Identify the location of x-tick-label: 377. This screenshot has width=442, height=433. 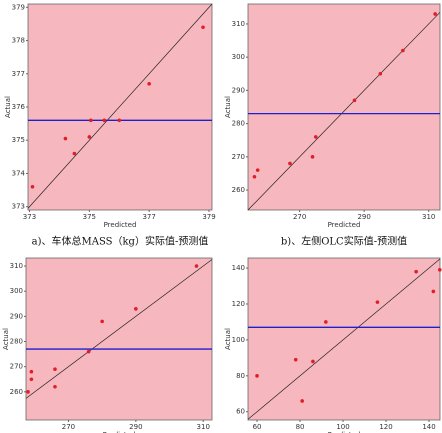
(148, 217).